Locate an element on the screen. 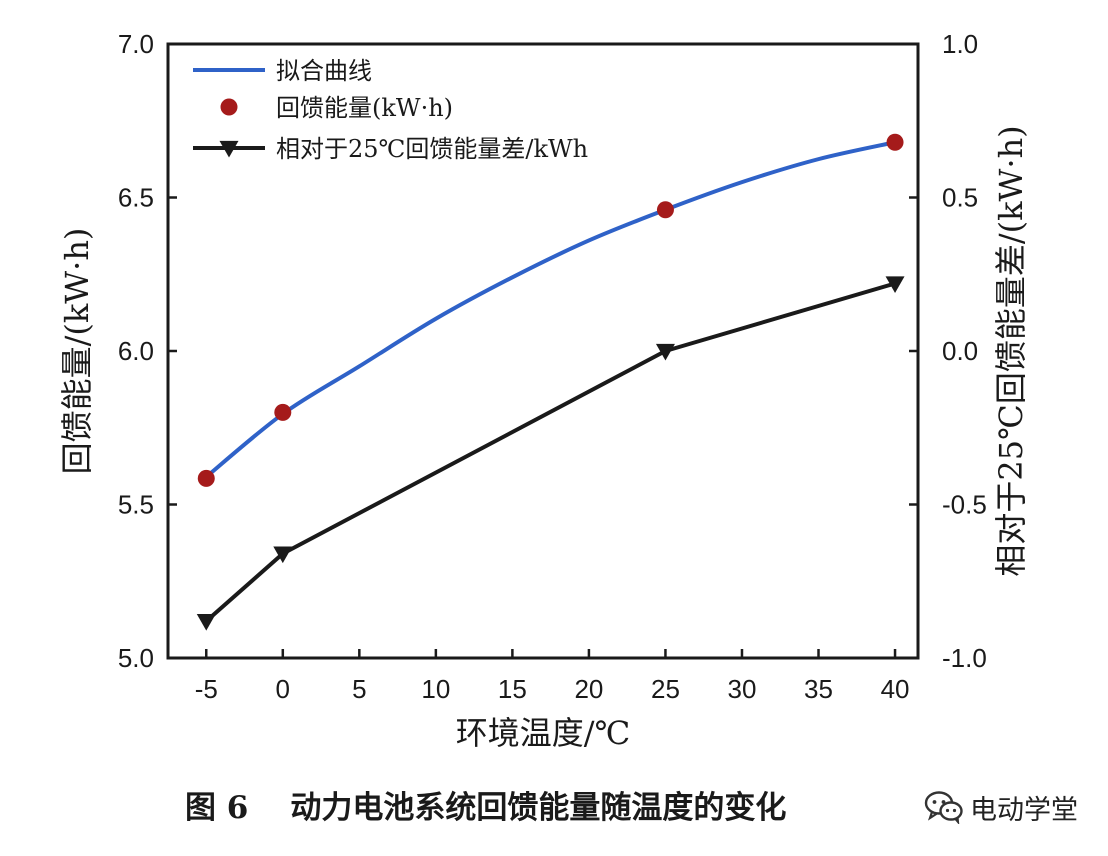  x-tick-label: 40 is located at coordinates (895, 689).